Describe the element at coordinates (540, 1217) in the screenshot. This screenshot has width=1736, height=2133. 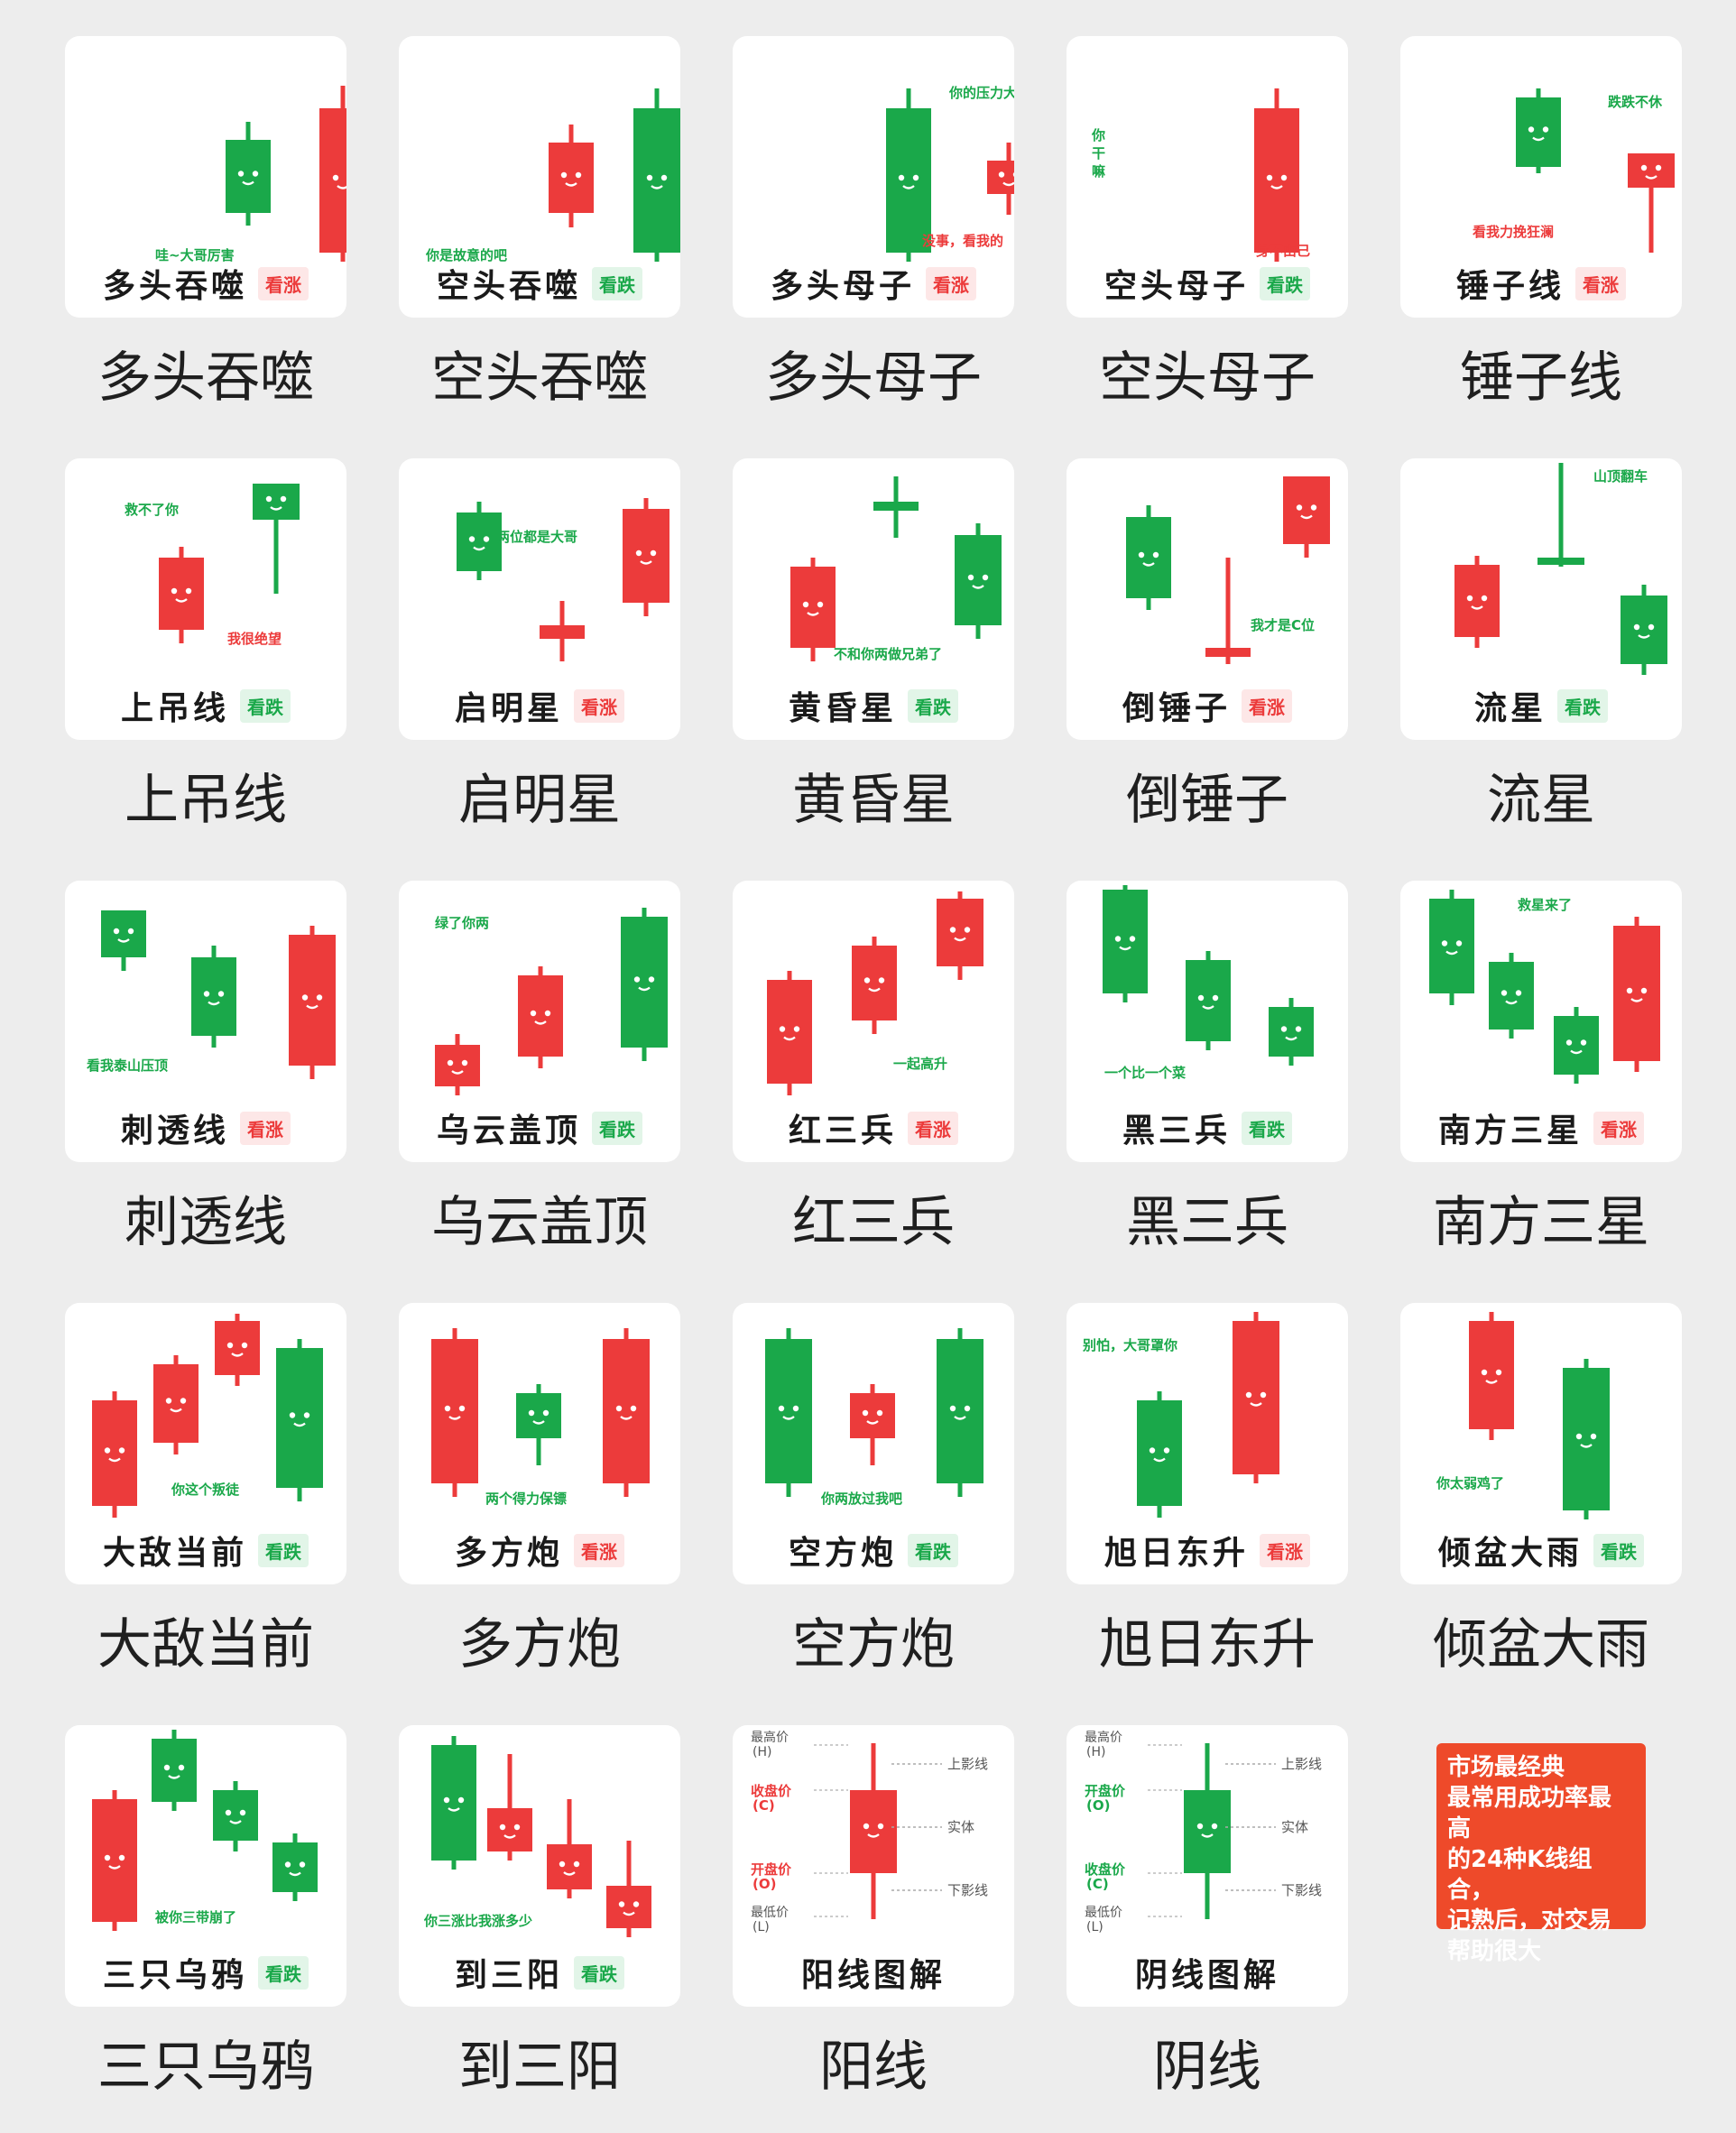
I see `pattern-caption: 乌云盖顶` at that location.